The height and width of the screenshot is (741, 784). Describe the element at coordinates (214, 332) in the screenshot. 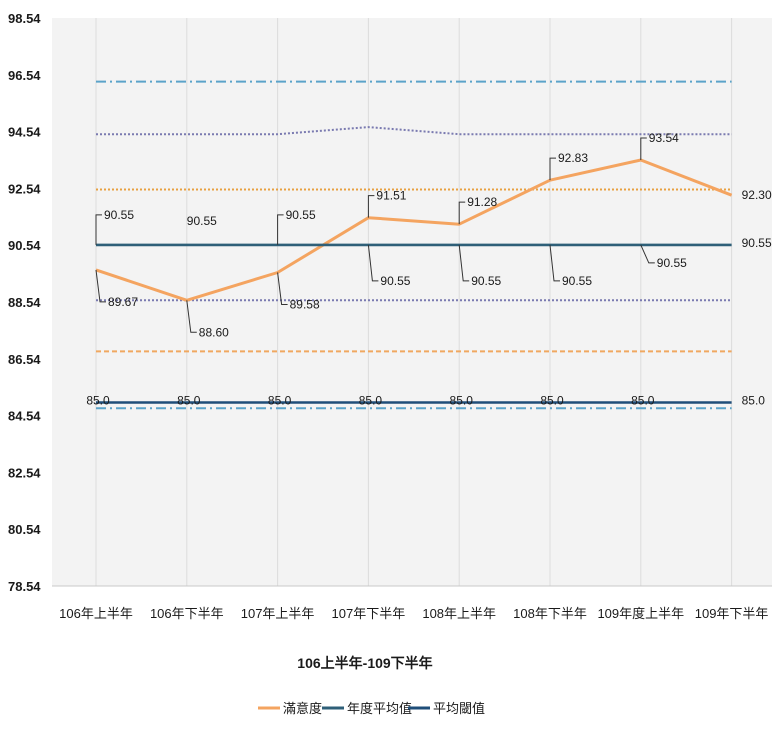

I see `data-label: 88.60` at that location.